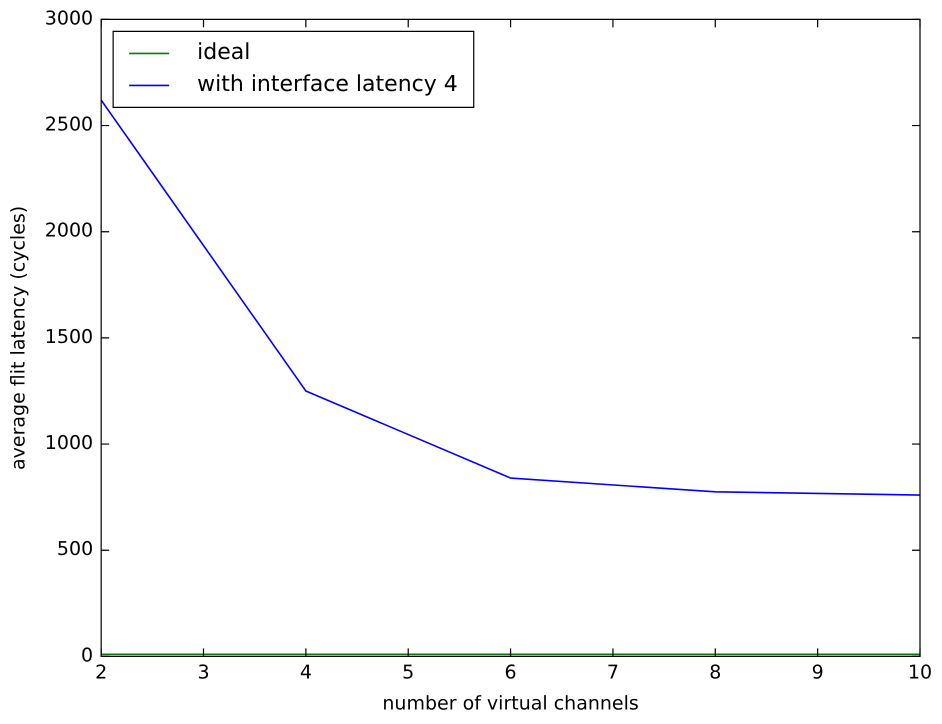  What do you see at coordinates (101, 673) in the screenshot?
I see `x-tick-label: 2` at bounding box center [101, 673].